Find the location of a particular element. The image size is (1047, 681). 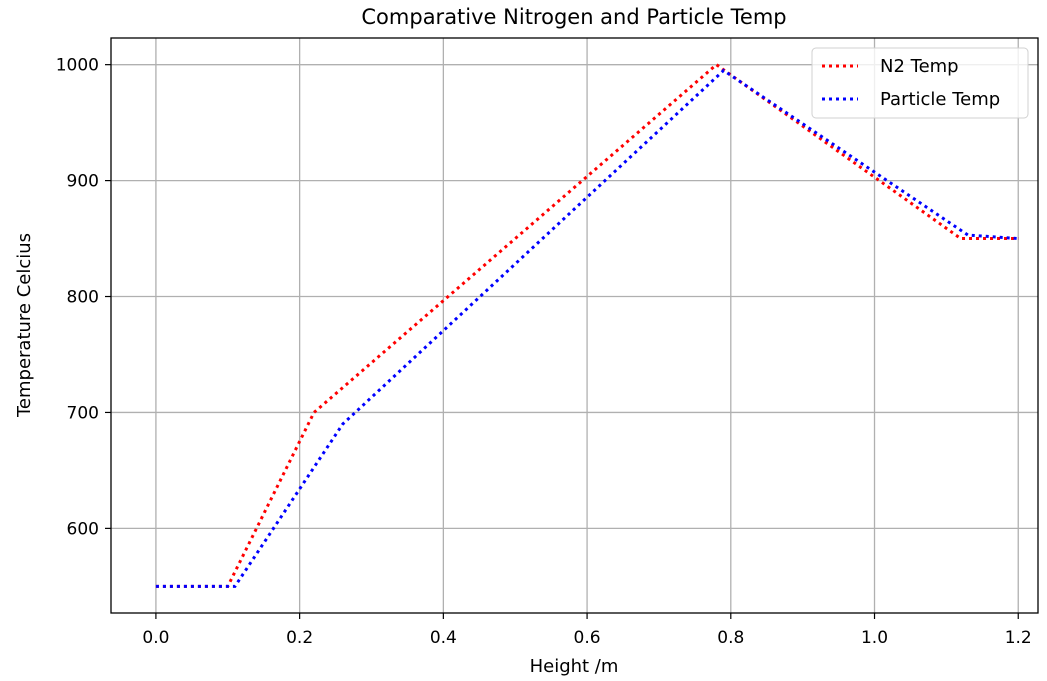

x-tick-label: 0.2 is located at coordinates (299, 638).